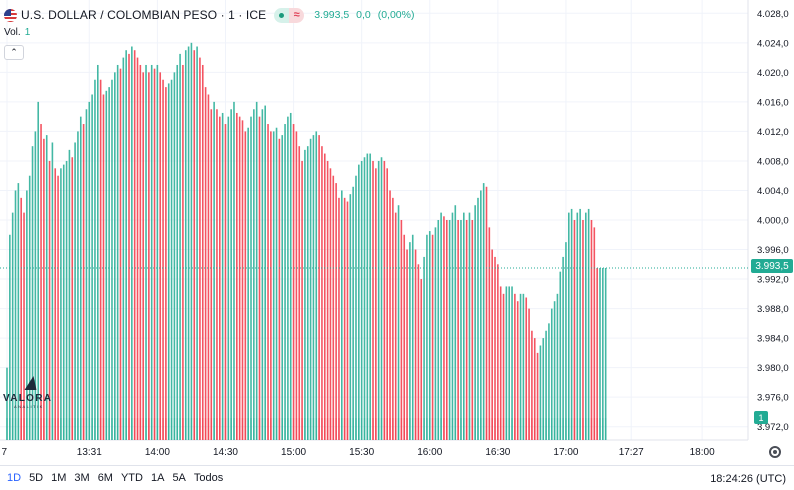 Image resolution: width=794 pixels, height=490 pixels. What do you see at coordinates (157, 478) in the screenshot?
I see `range-1a: 1A` at bounding box center [157, 478].